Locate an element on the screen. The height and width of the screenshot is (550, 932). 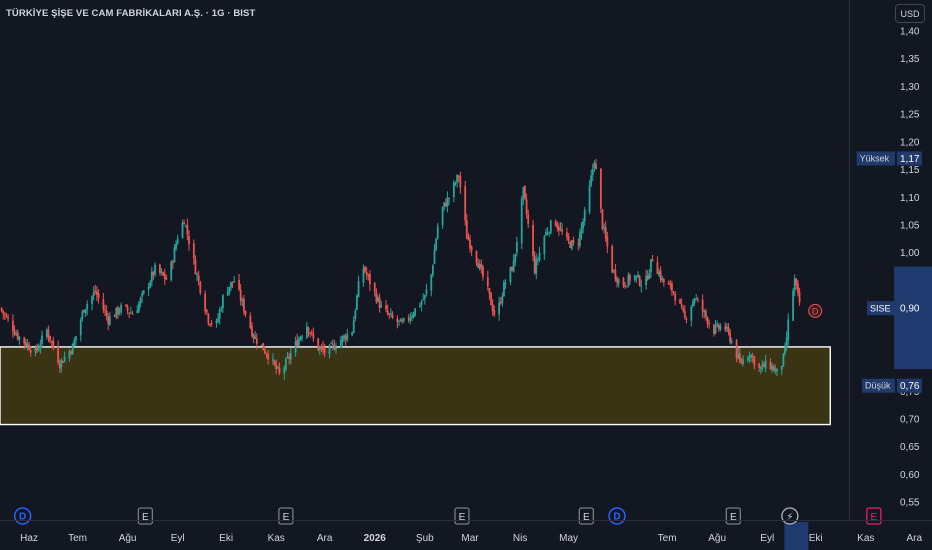
earnings_future-event-icon: E is located at coordinates (874, 516).